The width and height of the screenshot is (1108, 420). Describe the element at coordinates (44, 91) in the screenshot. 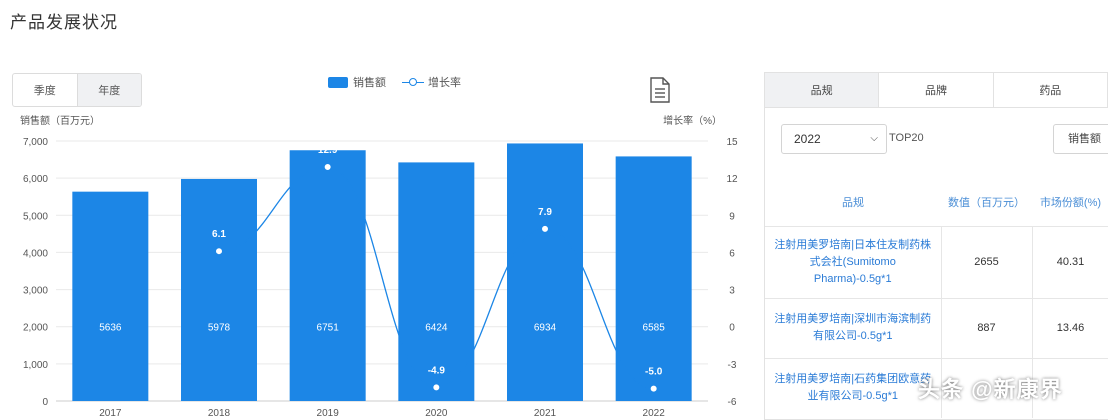

I see `toggle-quarterly: 季度` at that location.